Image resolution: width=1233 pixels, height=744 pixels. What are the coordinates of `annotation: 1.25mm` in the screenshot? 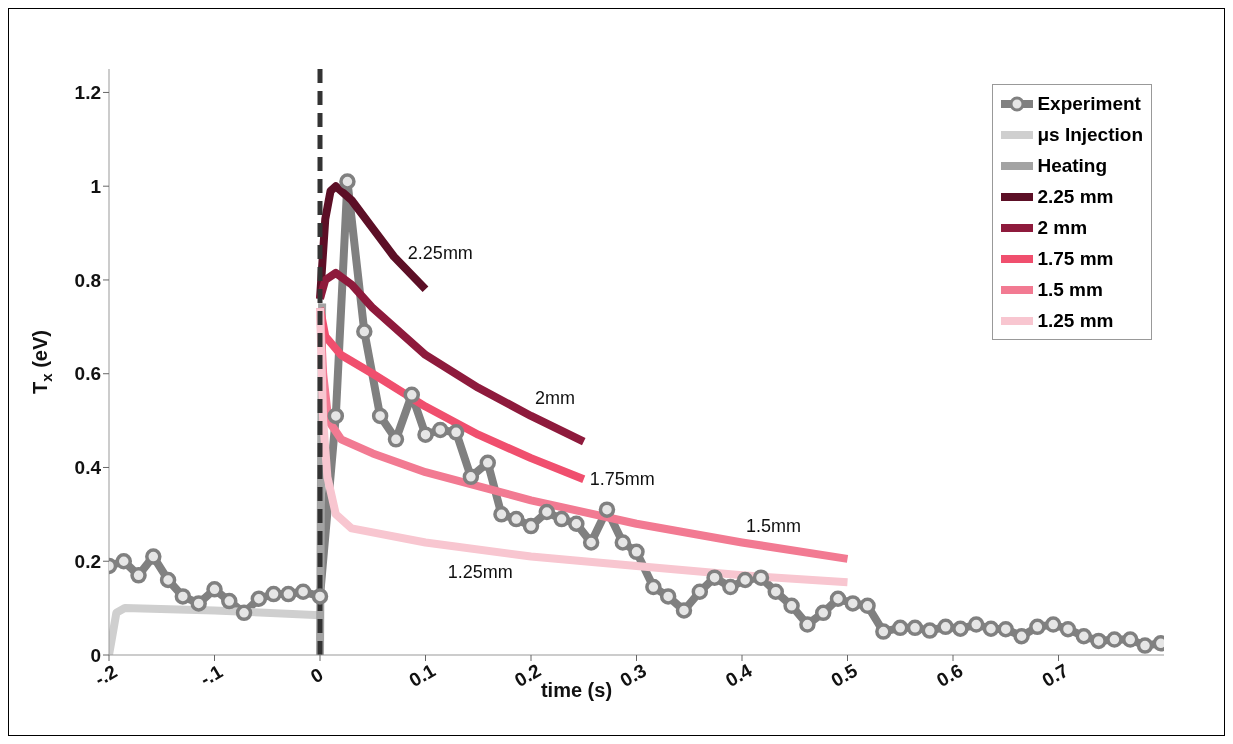 It's located at (480, 572).